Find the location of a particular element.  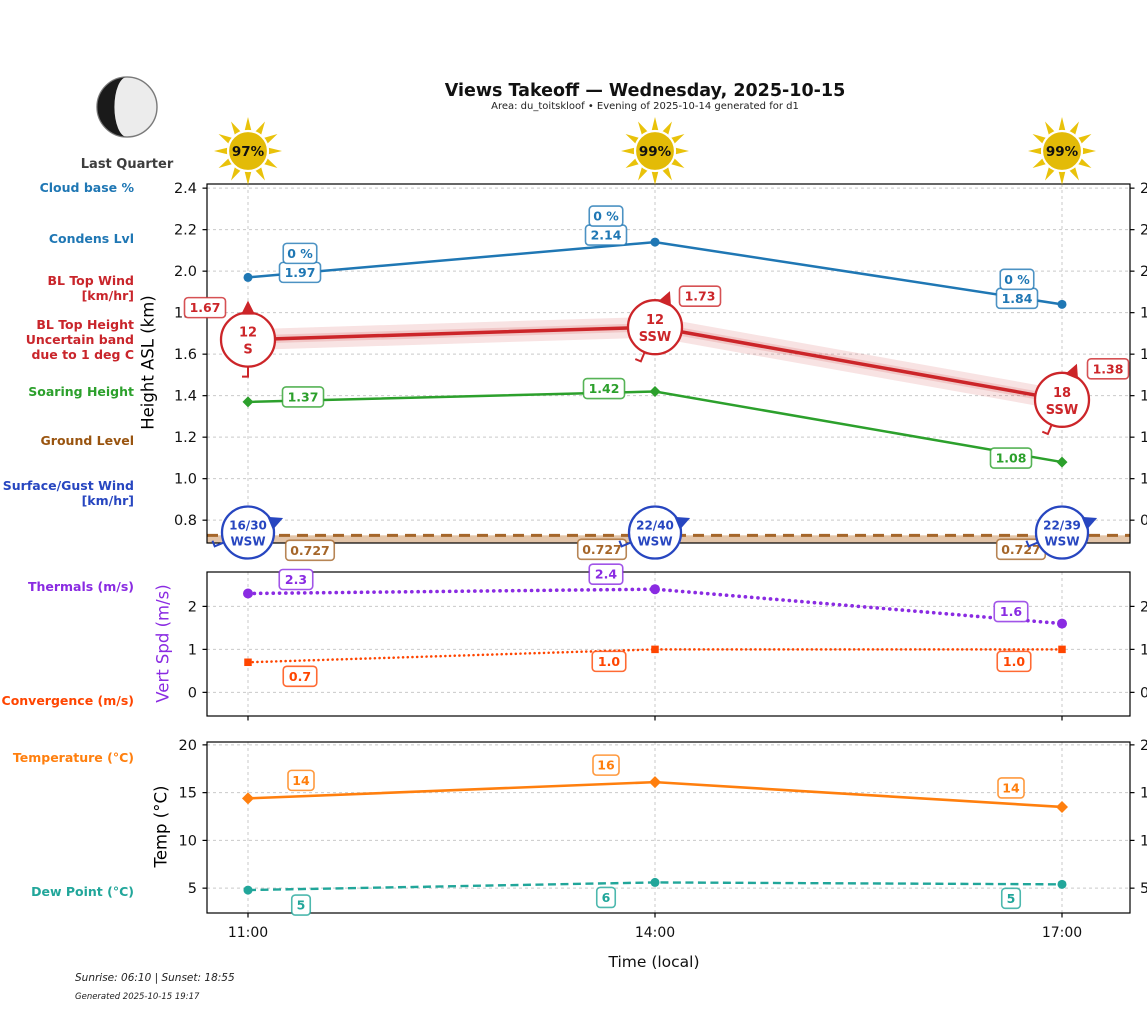

chart-1: 0 0 1 1 2 2 is located at coordinates (667, 646).